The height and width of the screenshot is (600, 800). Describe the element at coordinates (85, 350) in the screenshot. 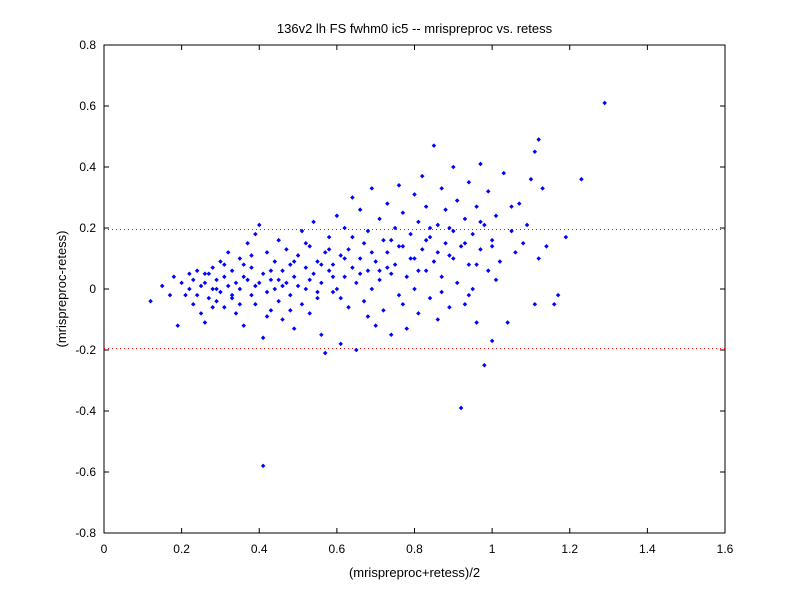

I see `y-tick-label: -0.2` at that location.